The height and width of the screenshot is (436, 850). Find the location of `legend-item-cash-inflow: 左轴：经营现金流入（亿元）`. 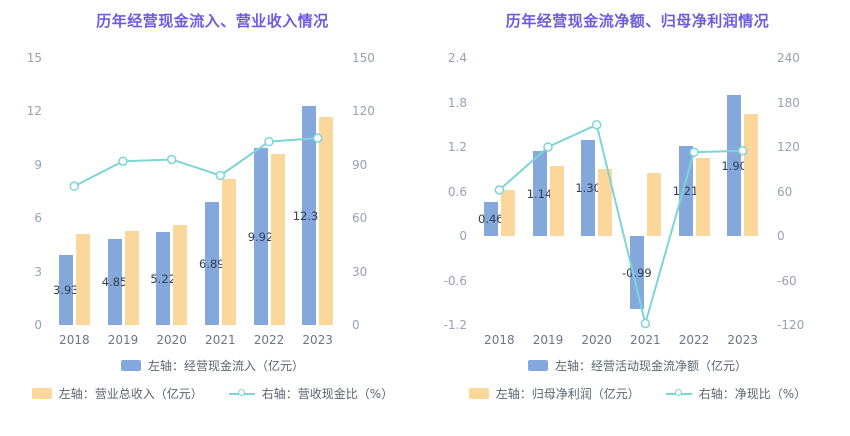

legend-item-cash-inflow: 左轴：经营现金流入（亿元） is located at coordinates (212, 365).